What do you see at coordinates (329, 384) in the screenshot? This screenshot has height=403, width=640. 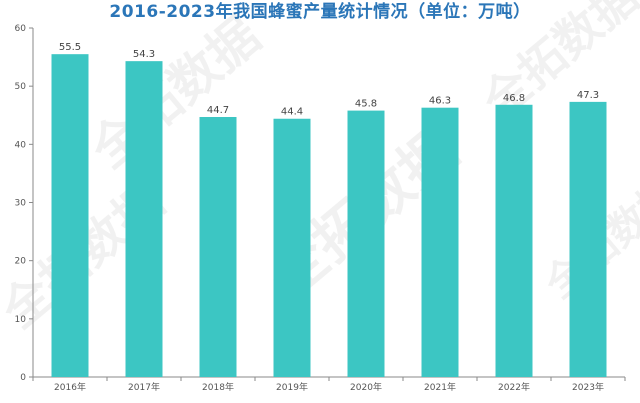 I see `x-axis: 2016年 2017年 2018年 2019年 2020年 2021年 2022年 2023年` at bounding box center [329, 384].